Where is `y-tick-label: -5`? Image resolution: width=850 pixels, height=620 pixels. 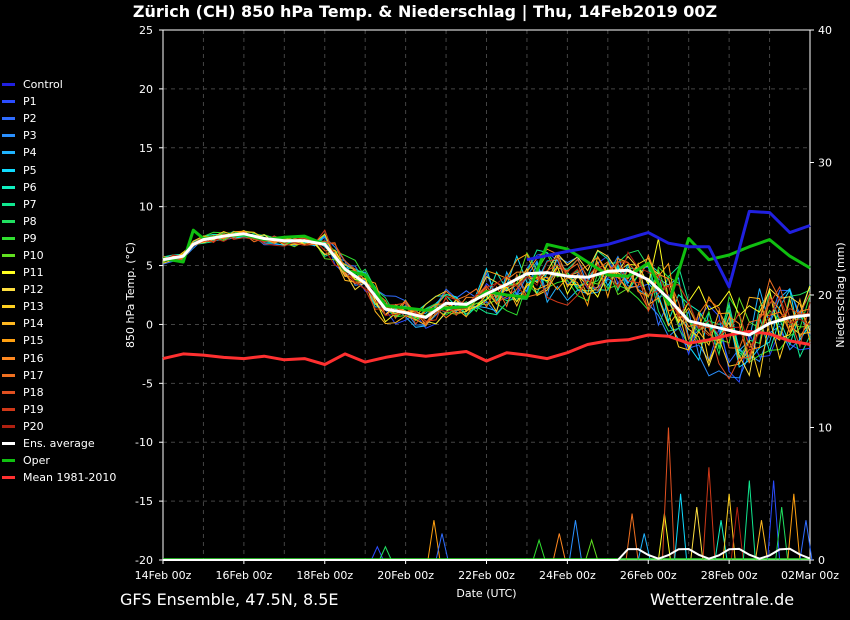 y-tick-label: -5 is located at coordinates (147, 383).